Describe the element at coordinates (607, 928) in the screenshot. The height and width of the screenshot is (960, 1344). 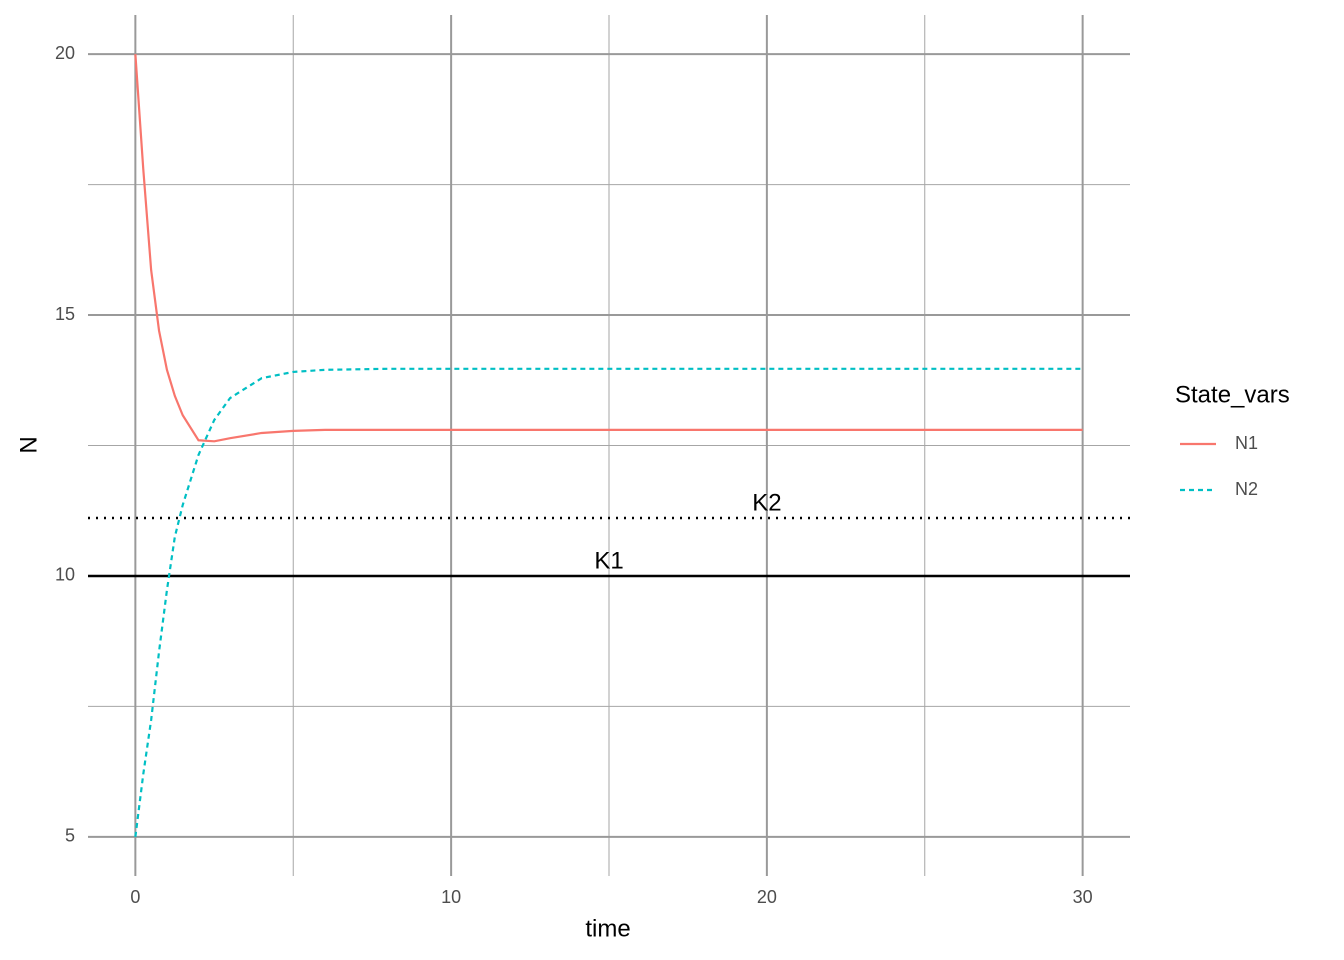
I see `x-axis-title: time` at that location.